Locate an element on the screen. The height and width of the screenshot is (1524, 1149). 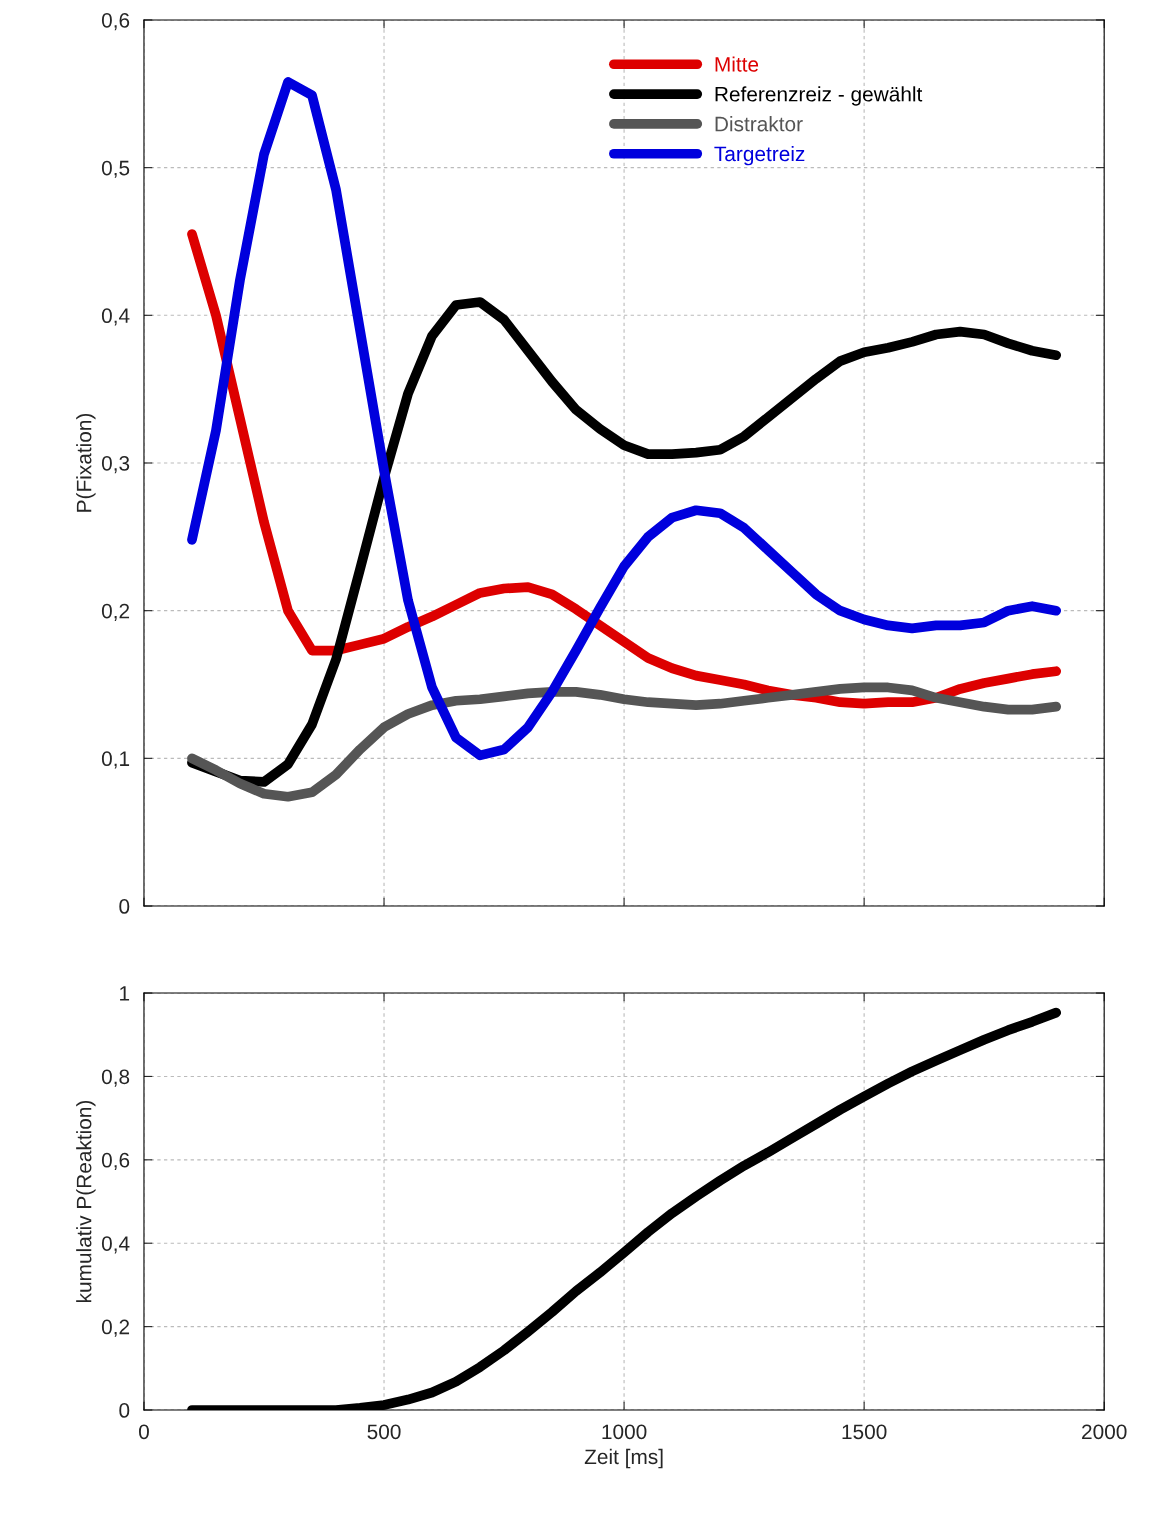
legend-label: Targetreiz is located at coordinates (759, 155).